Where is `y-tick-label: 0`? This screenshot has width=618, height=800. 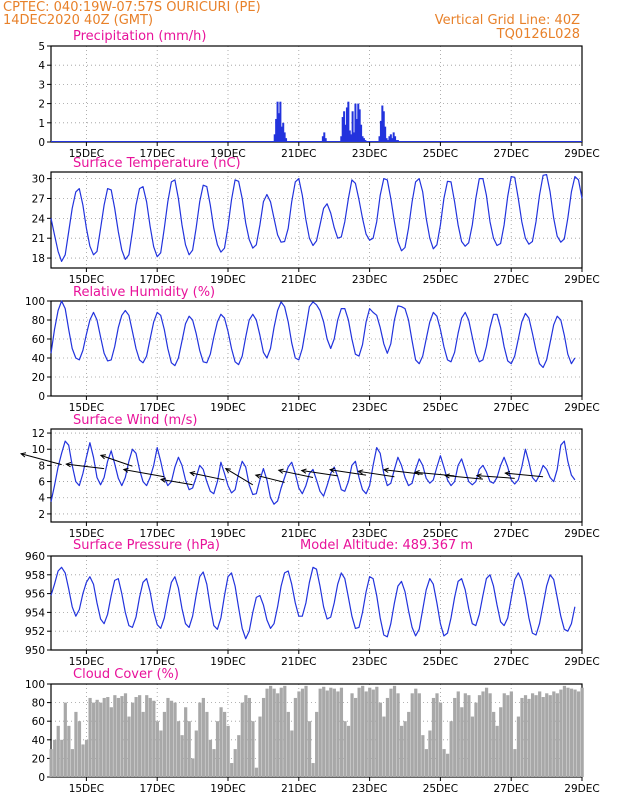
y-tick-label: 0 is located at coordinates (41, 397).